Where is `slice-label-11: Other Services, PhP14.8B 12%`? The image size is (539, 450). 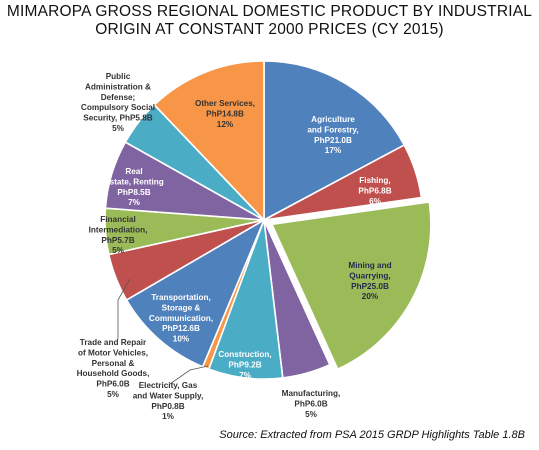 slice-label-11: Other Services, PhP14.8B 12% is located at coordinates (225, 114).